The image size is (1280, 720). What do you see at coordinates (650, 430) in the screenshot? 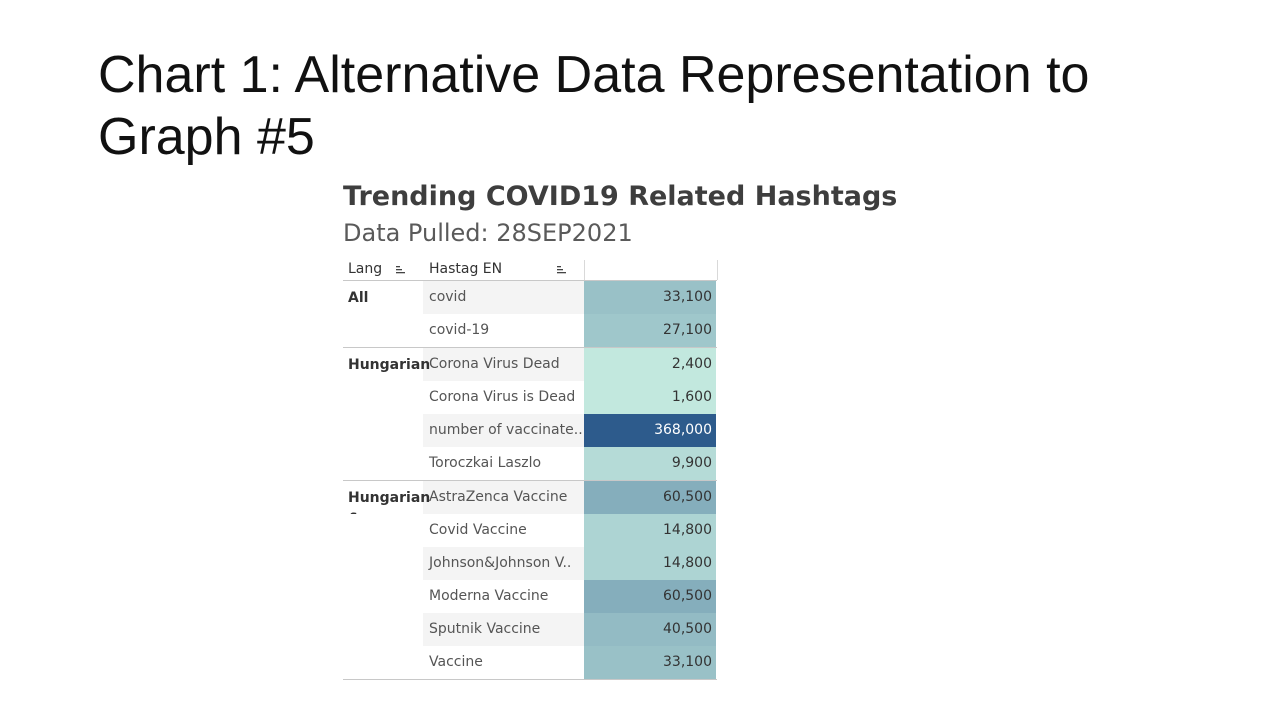
I see `value-cell: 368,000` at bounding box center [650, 430].